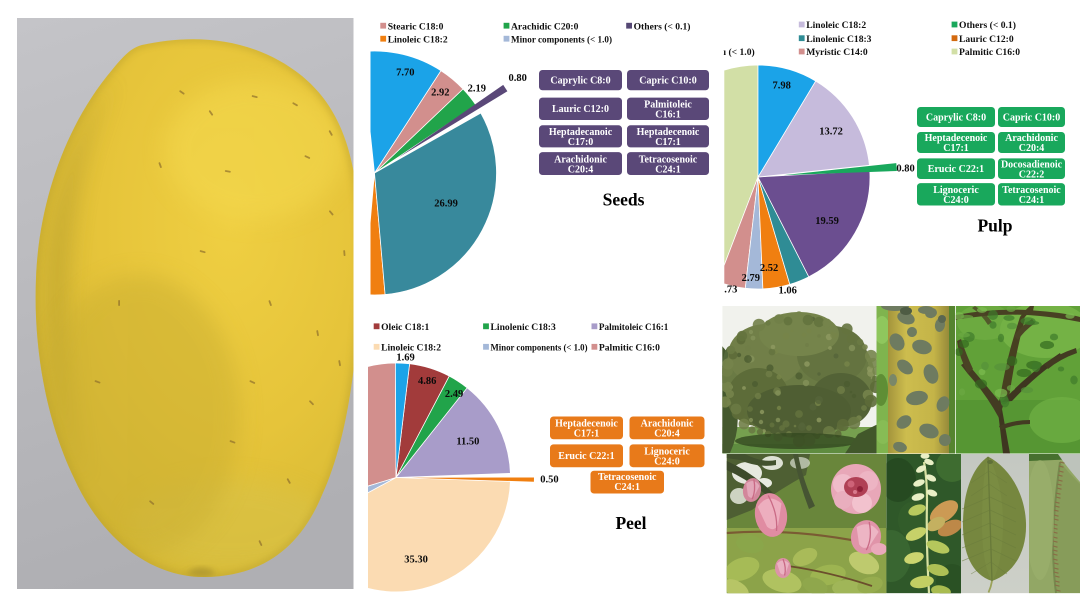 This screenshot has width=1080, height=608. I want to click on svg-text: 1.06, so click(788, 291).